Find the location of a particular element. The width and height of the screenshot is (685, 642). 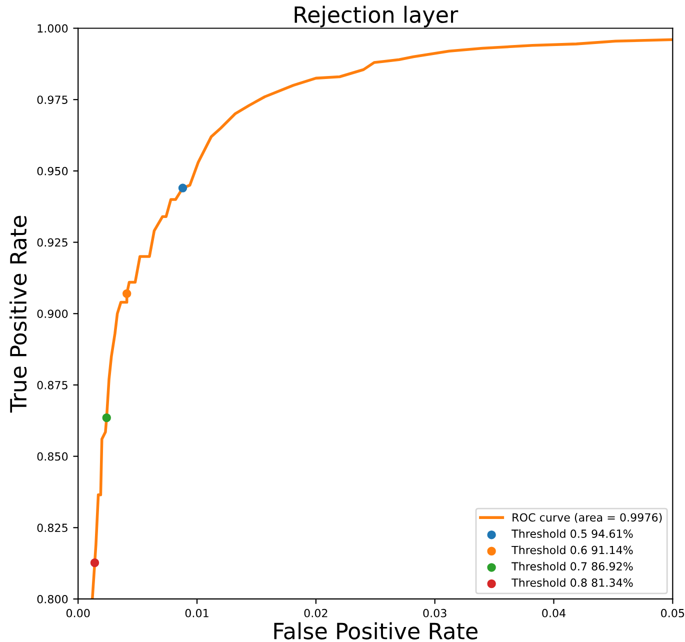

y-tick-label: 0.925 is located at coordinates (52, 242).